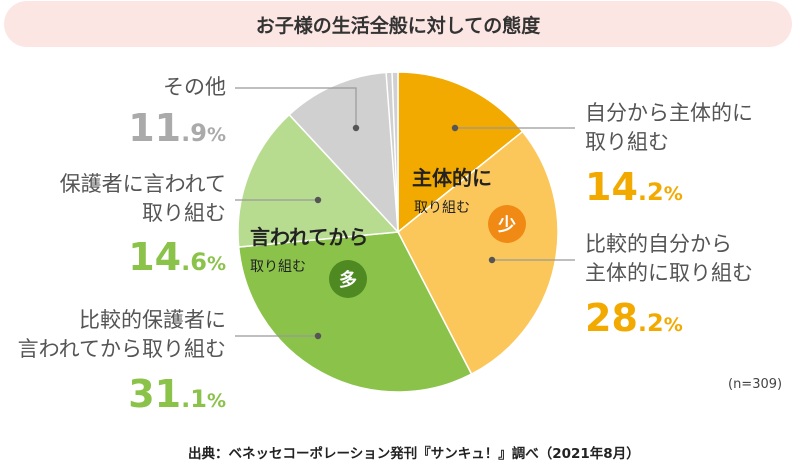  What do you see at coordinates (122, 349) in the screenshot?
I see `slice-label-3-line-2: 言われてから取り組む` at bounding box center [122, 349].